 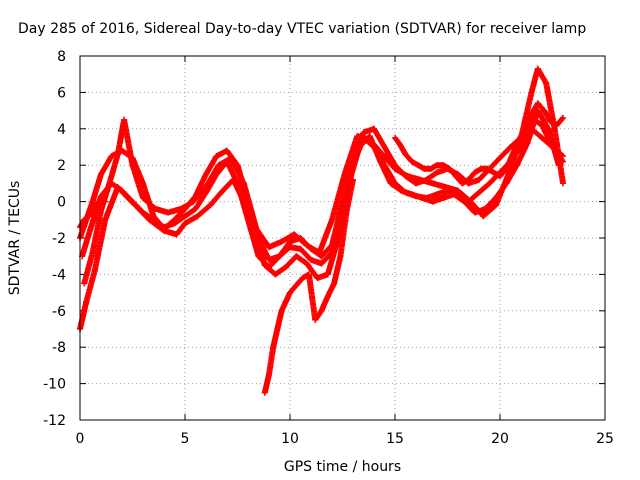 I want to click on x-axis-title: GPS time / hours, so click(x=342, y=467).